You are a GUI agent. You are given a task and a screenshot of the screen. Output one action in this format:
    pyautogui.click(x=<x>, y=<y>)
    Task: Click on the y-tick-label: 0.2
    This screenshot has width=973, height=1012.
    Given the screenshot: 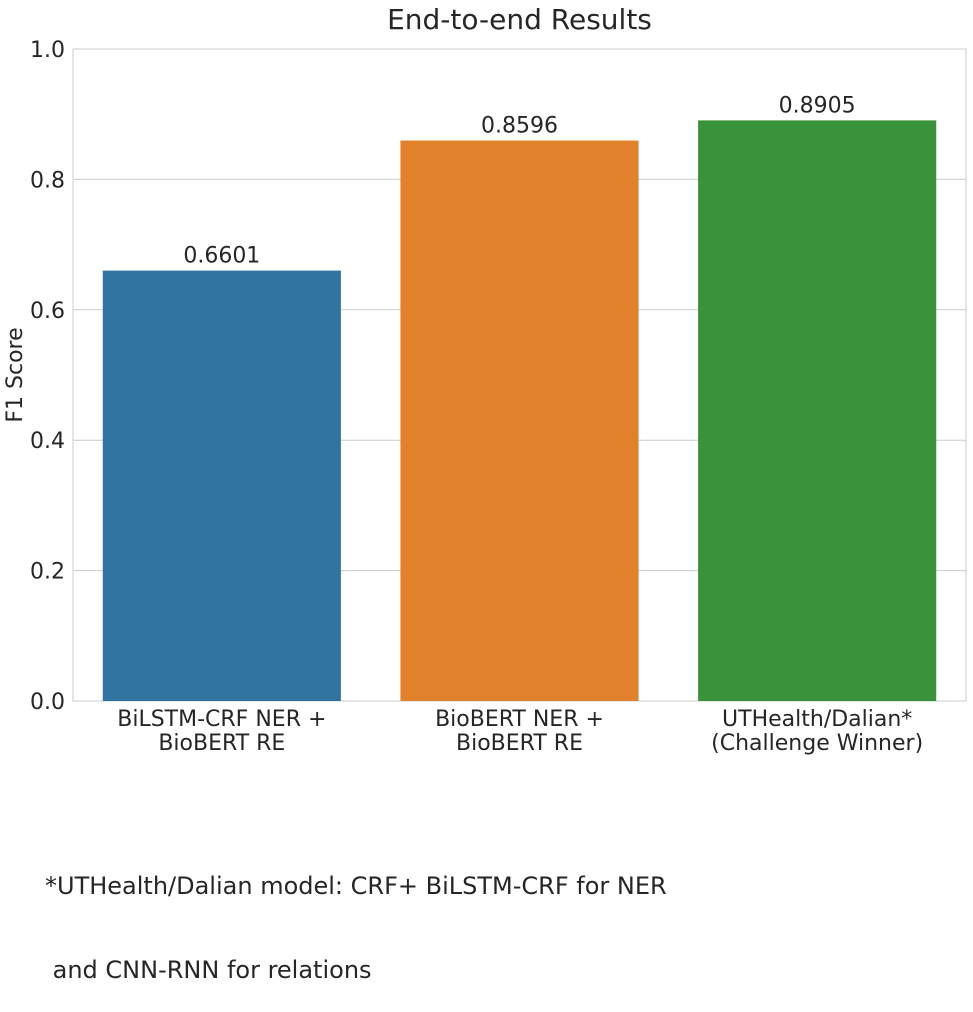 What is the action you would take?
    pyautogui.click(x=47, y=572)
    